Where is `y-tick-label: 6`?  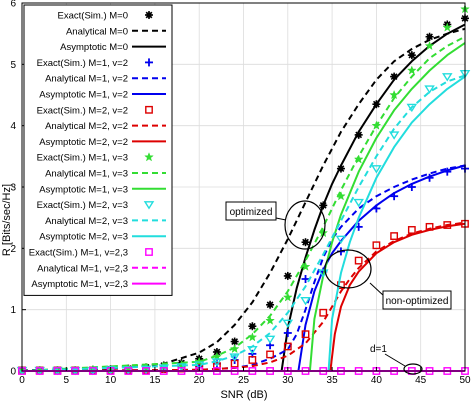
y-tick-label: 6 is located at coordinates (13, 5).